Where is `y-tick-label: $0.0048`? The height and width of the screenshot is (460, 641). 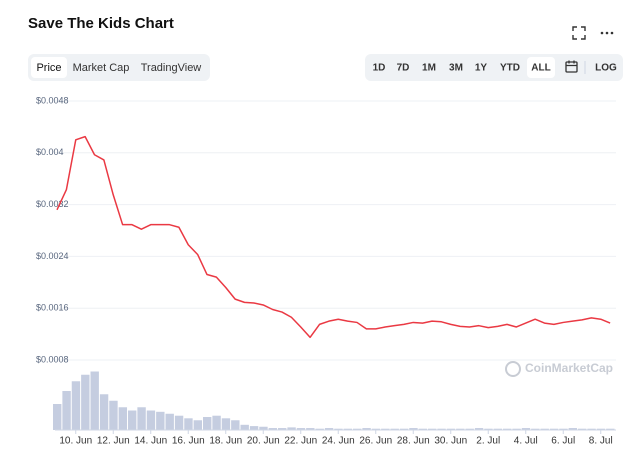
y-tick-label: $0.0048 is located at coordinates (52, 100).